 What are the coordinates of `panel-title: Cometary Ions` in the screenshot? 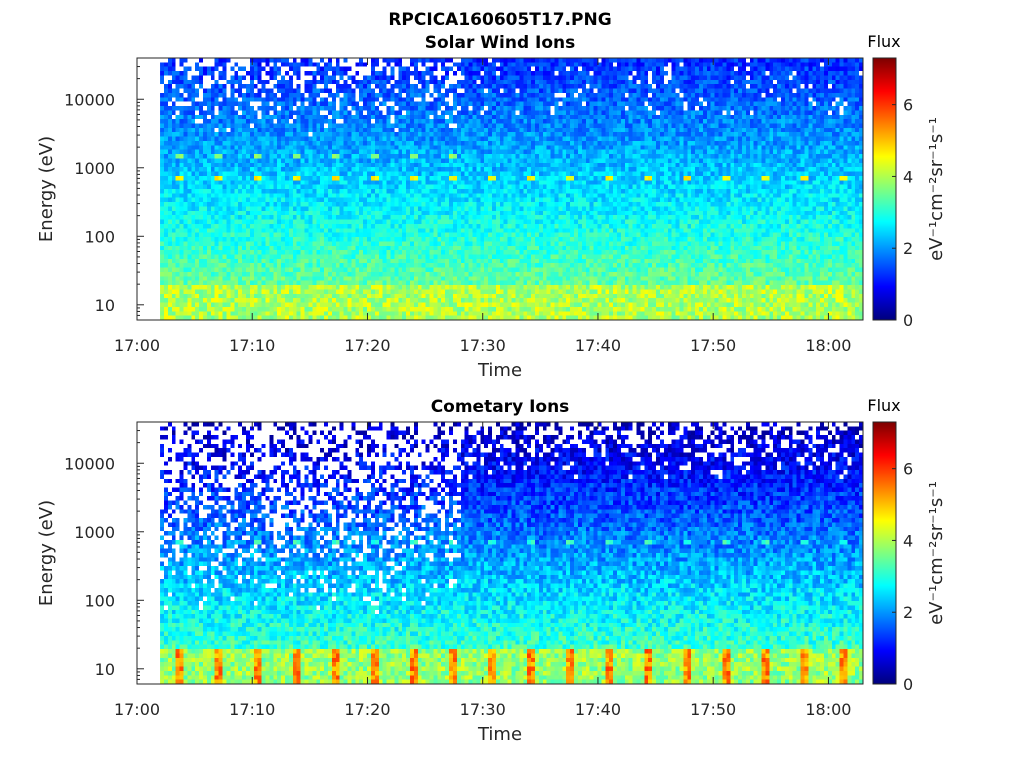 It's located at (500, 407).